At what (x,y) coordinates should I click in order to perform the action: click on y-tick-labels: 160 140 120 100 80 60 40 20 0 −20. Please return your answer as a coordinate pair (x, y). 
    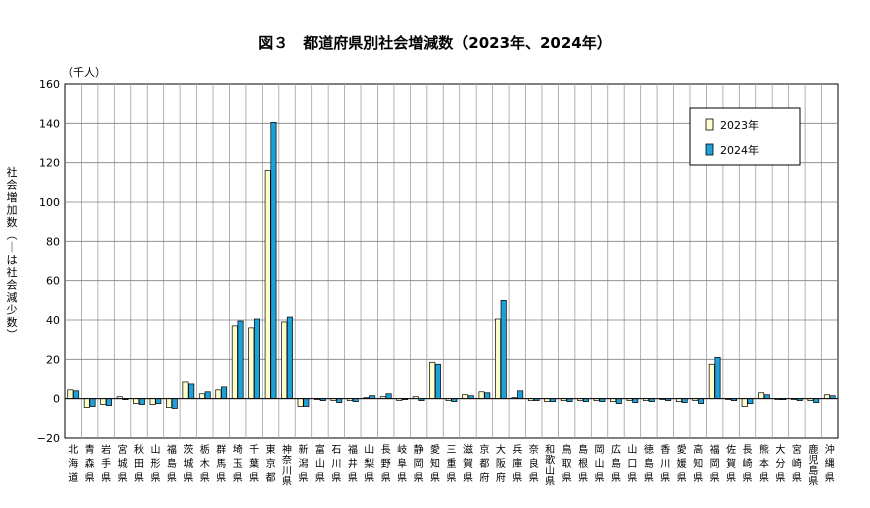
    Looking at the image, I should click on (48, 261).